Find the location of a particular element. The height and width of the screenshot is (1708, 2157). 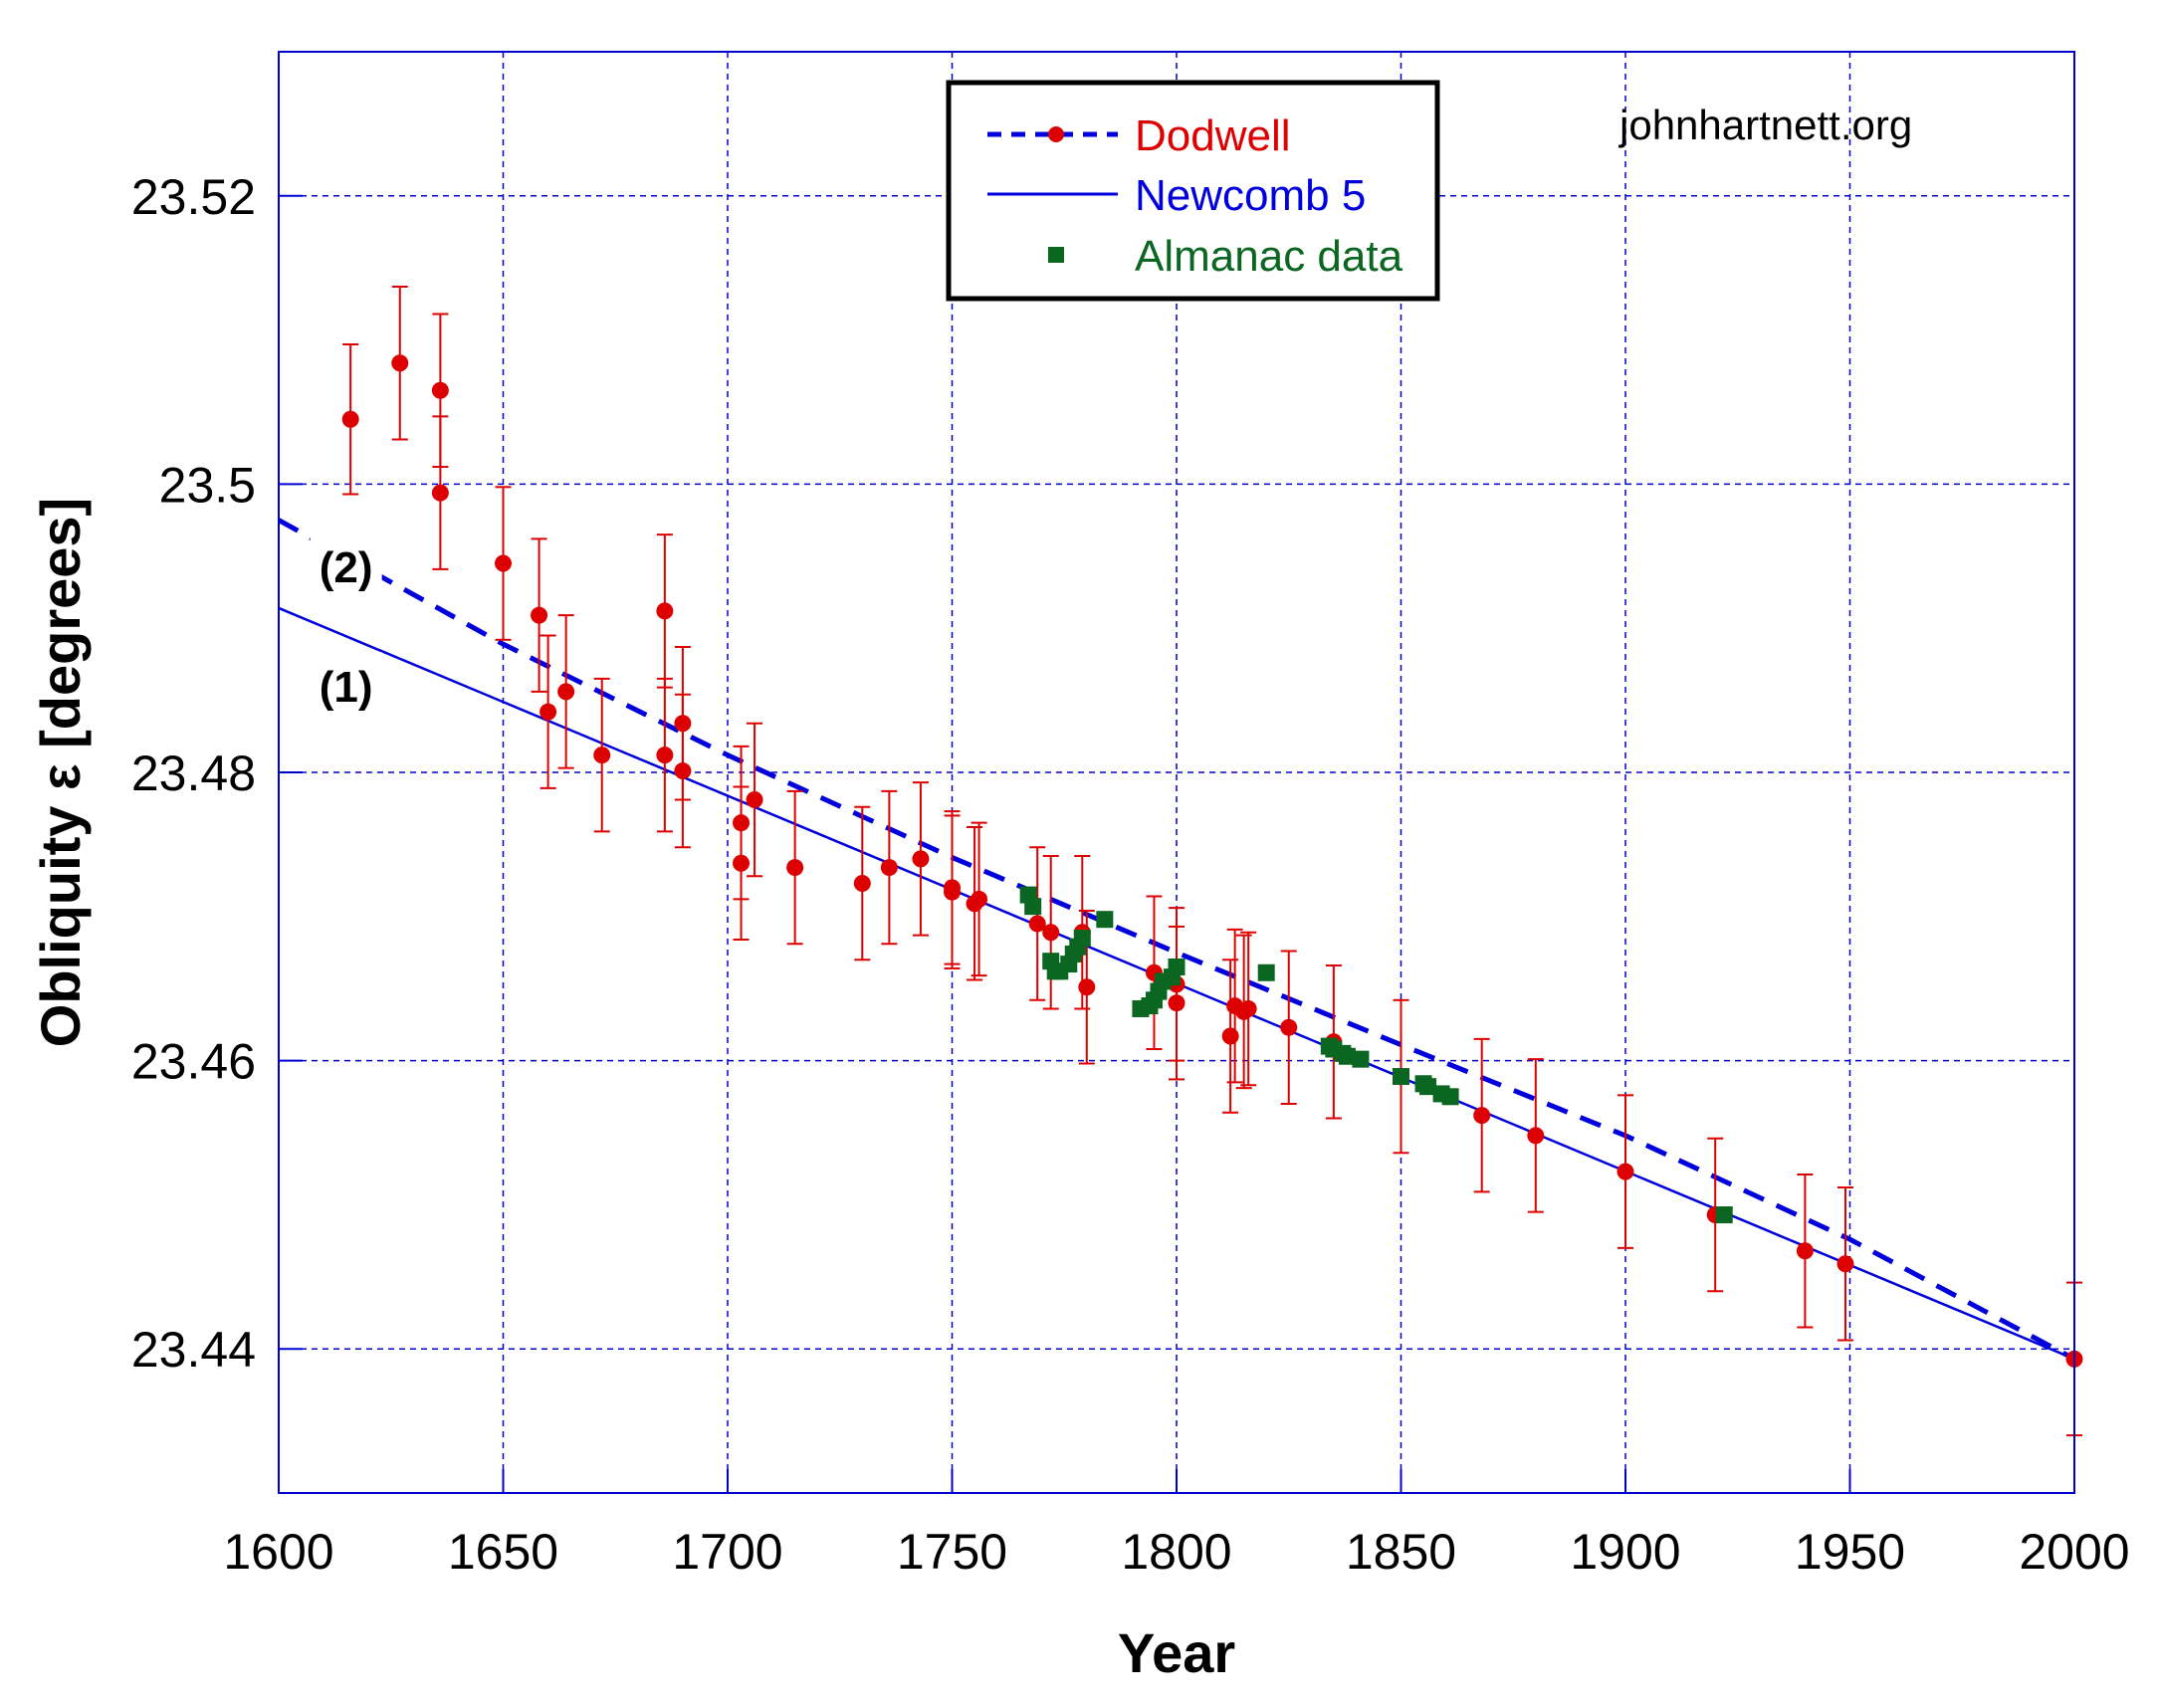

watermark-text: johnhartnett.org is located at coordinates (1765, 125).